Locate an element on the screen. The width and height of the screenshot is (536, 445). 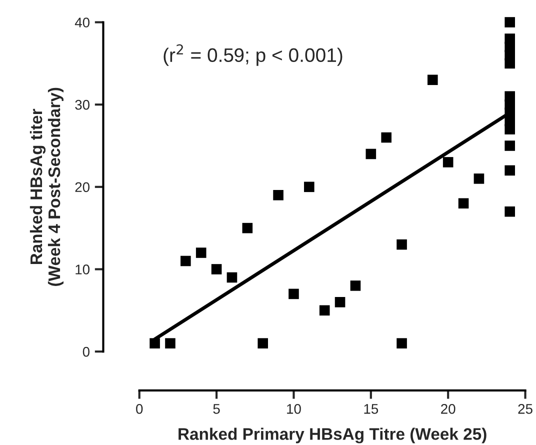
x-tick-label: 25 is located at coordinates (525, 409).